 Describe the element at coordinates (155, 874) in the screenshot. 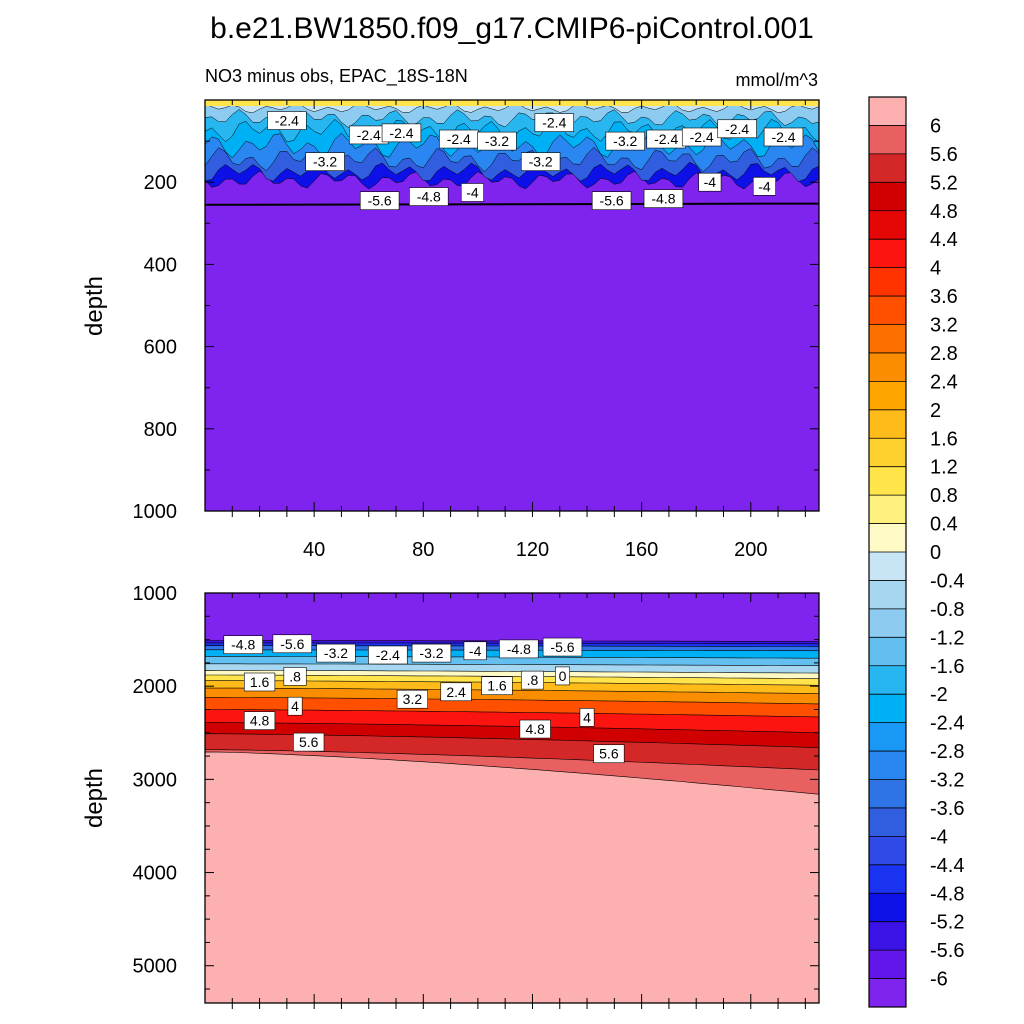

I see `y-tick-label: 4000` at that location.